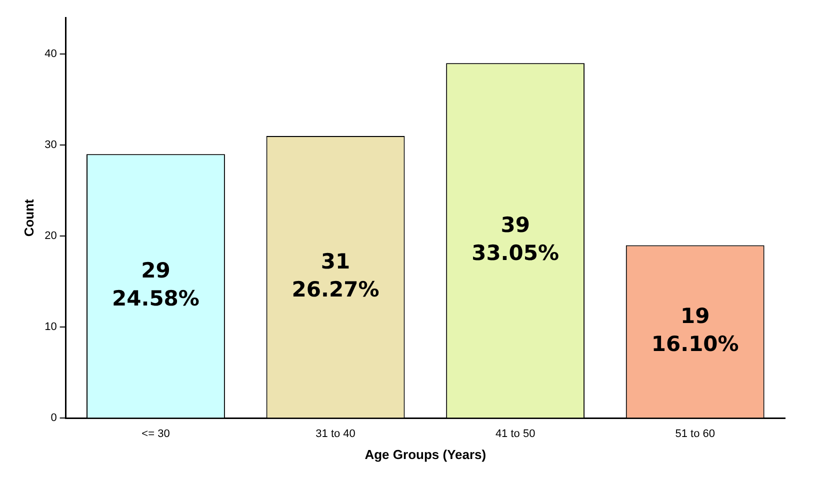 The width and height of the screenshot is (823, 479). Describe the element at coordinates (50, 236) in the screenshot. I see `y-tick-label: 20` at that location.